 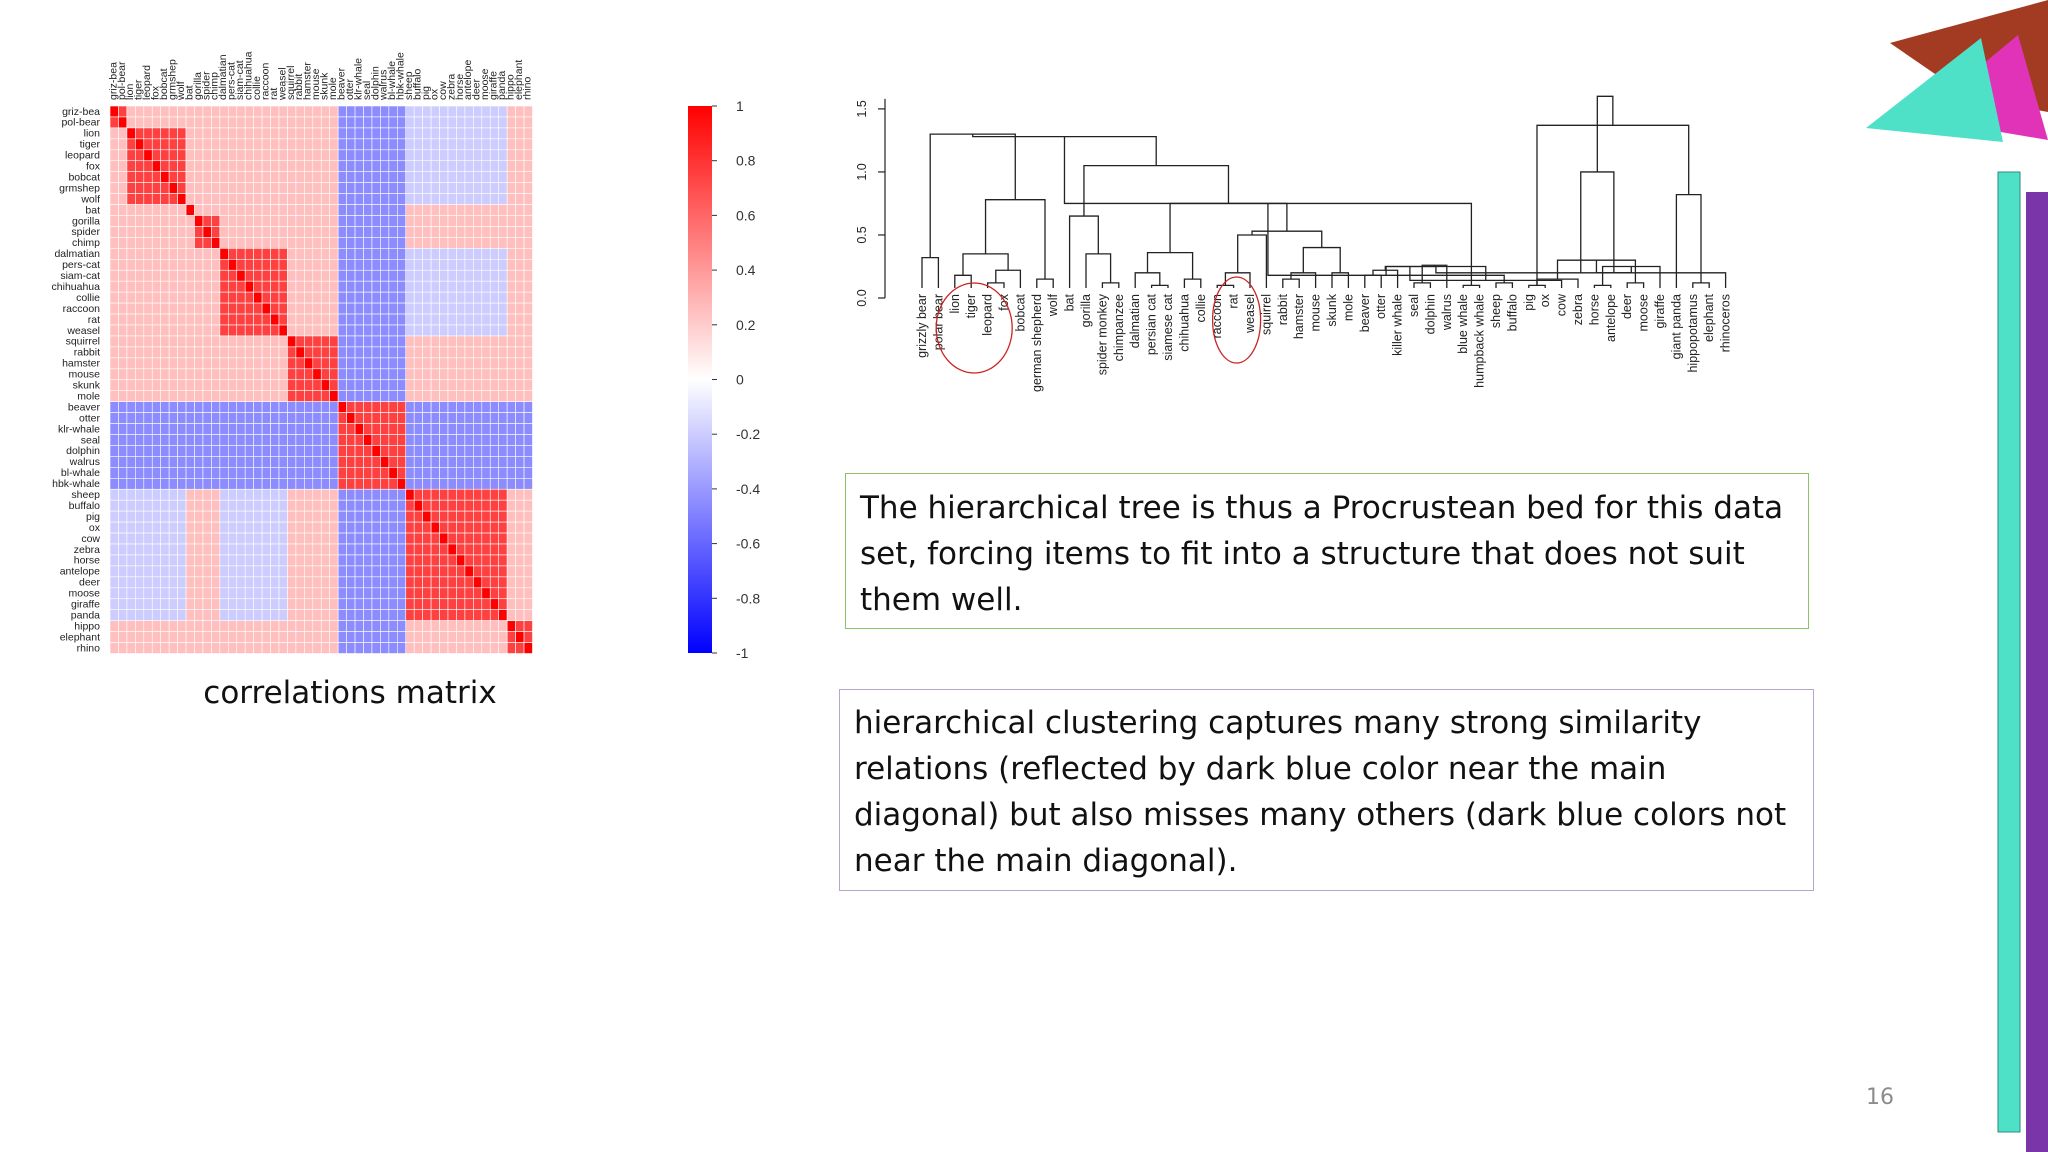 I want to click on heatmap-col-label: sheep, so click(x=409, y=85).